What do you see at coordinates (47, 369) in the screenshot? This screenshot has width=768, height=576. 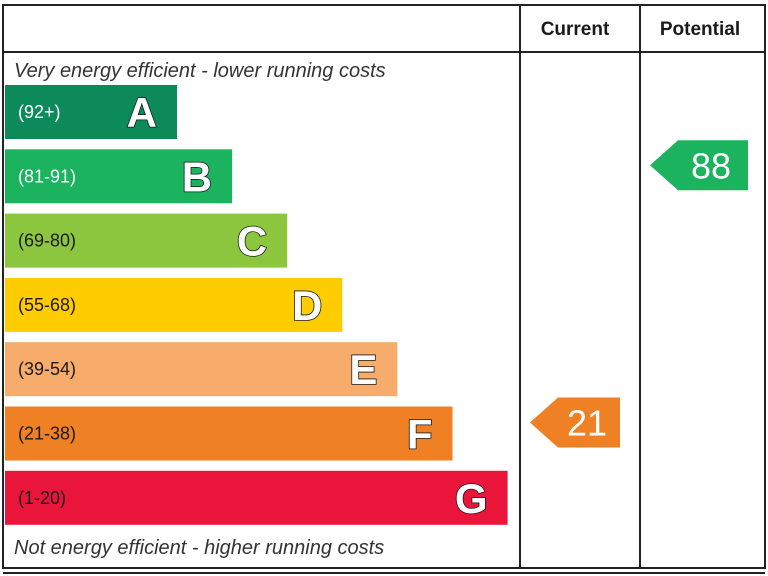 I see `band-e-range: (39-54)` at bounding box center [47, 369].